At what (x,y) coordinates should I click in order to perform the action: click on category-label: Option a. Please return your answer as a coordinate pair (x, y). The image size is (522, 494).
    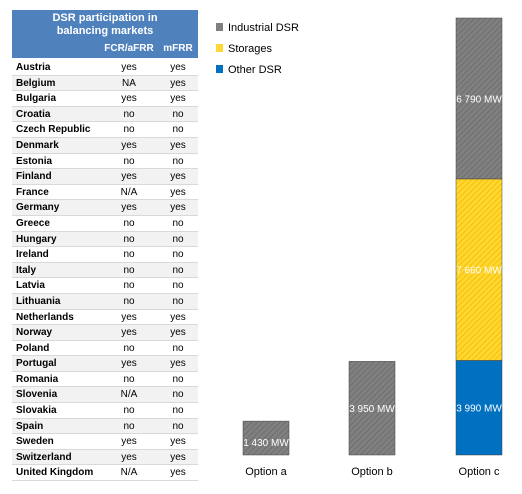
    Looking at the image, I should click on (266, 472).